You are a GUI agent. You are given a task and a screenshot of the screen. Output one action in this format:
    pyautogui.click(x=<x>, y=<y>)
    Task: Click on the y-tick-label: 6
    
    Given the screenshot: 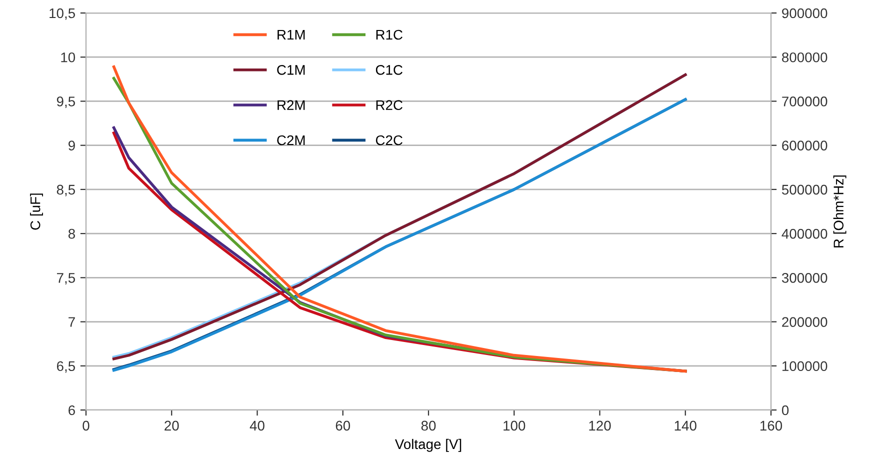 What is the action you would take?
    pyautogui.click(x=71, y=410)
    